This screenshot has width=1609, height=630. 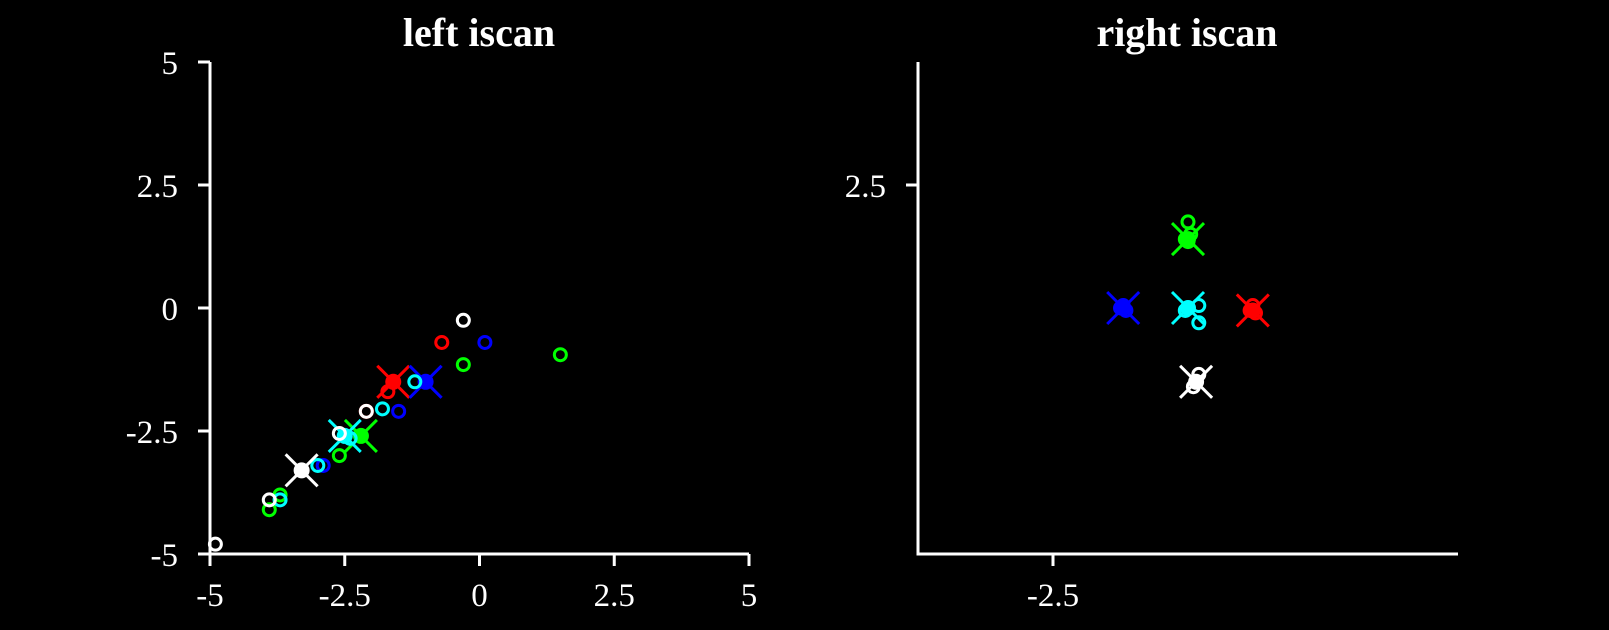 What do you see at coordinates (170, 64) in the screenshot?
I see `y-tick-label: 5` at bounding box center [170, 64].